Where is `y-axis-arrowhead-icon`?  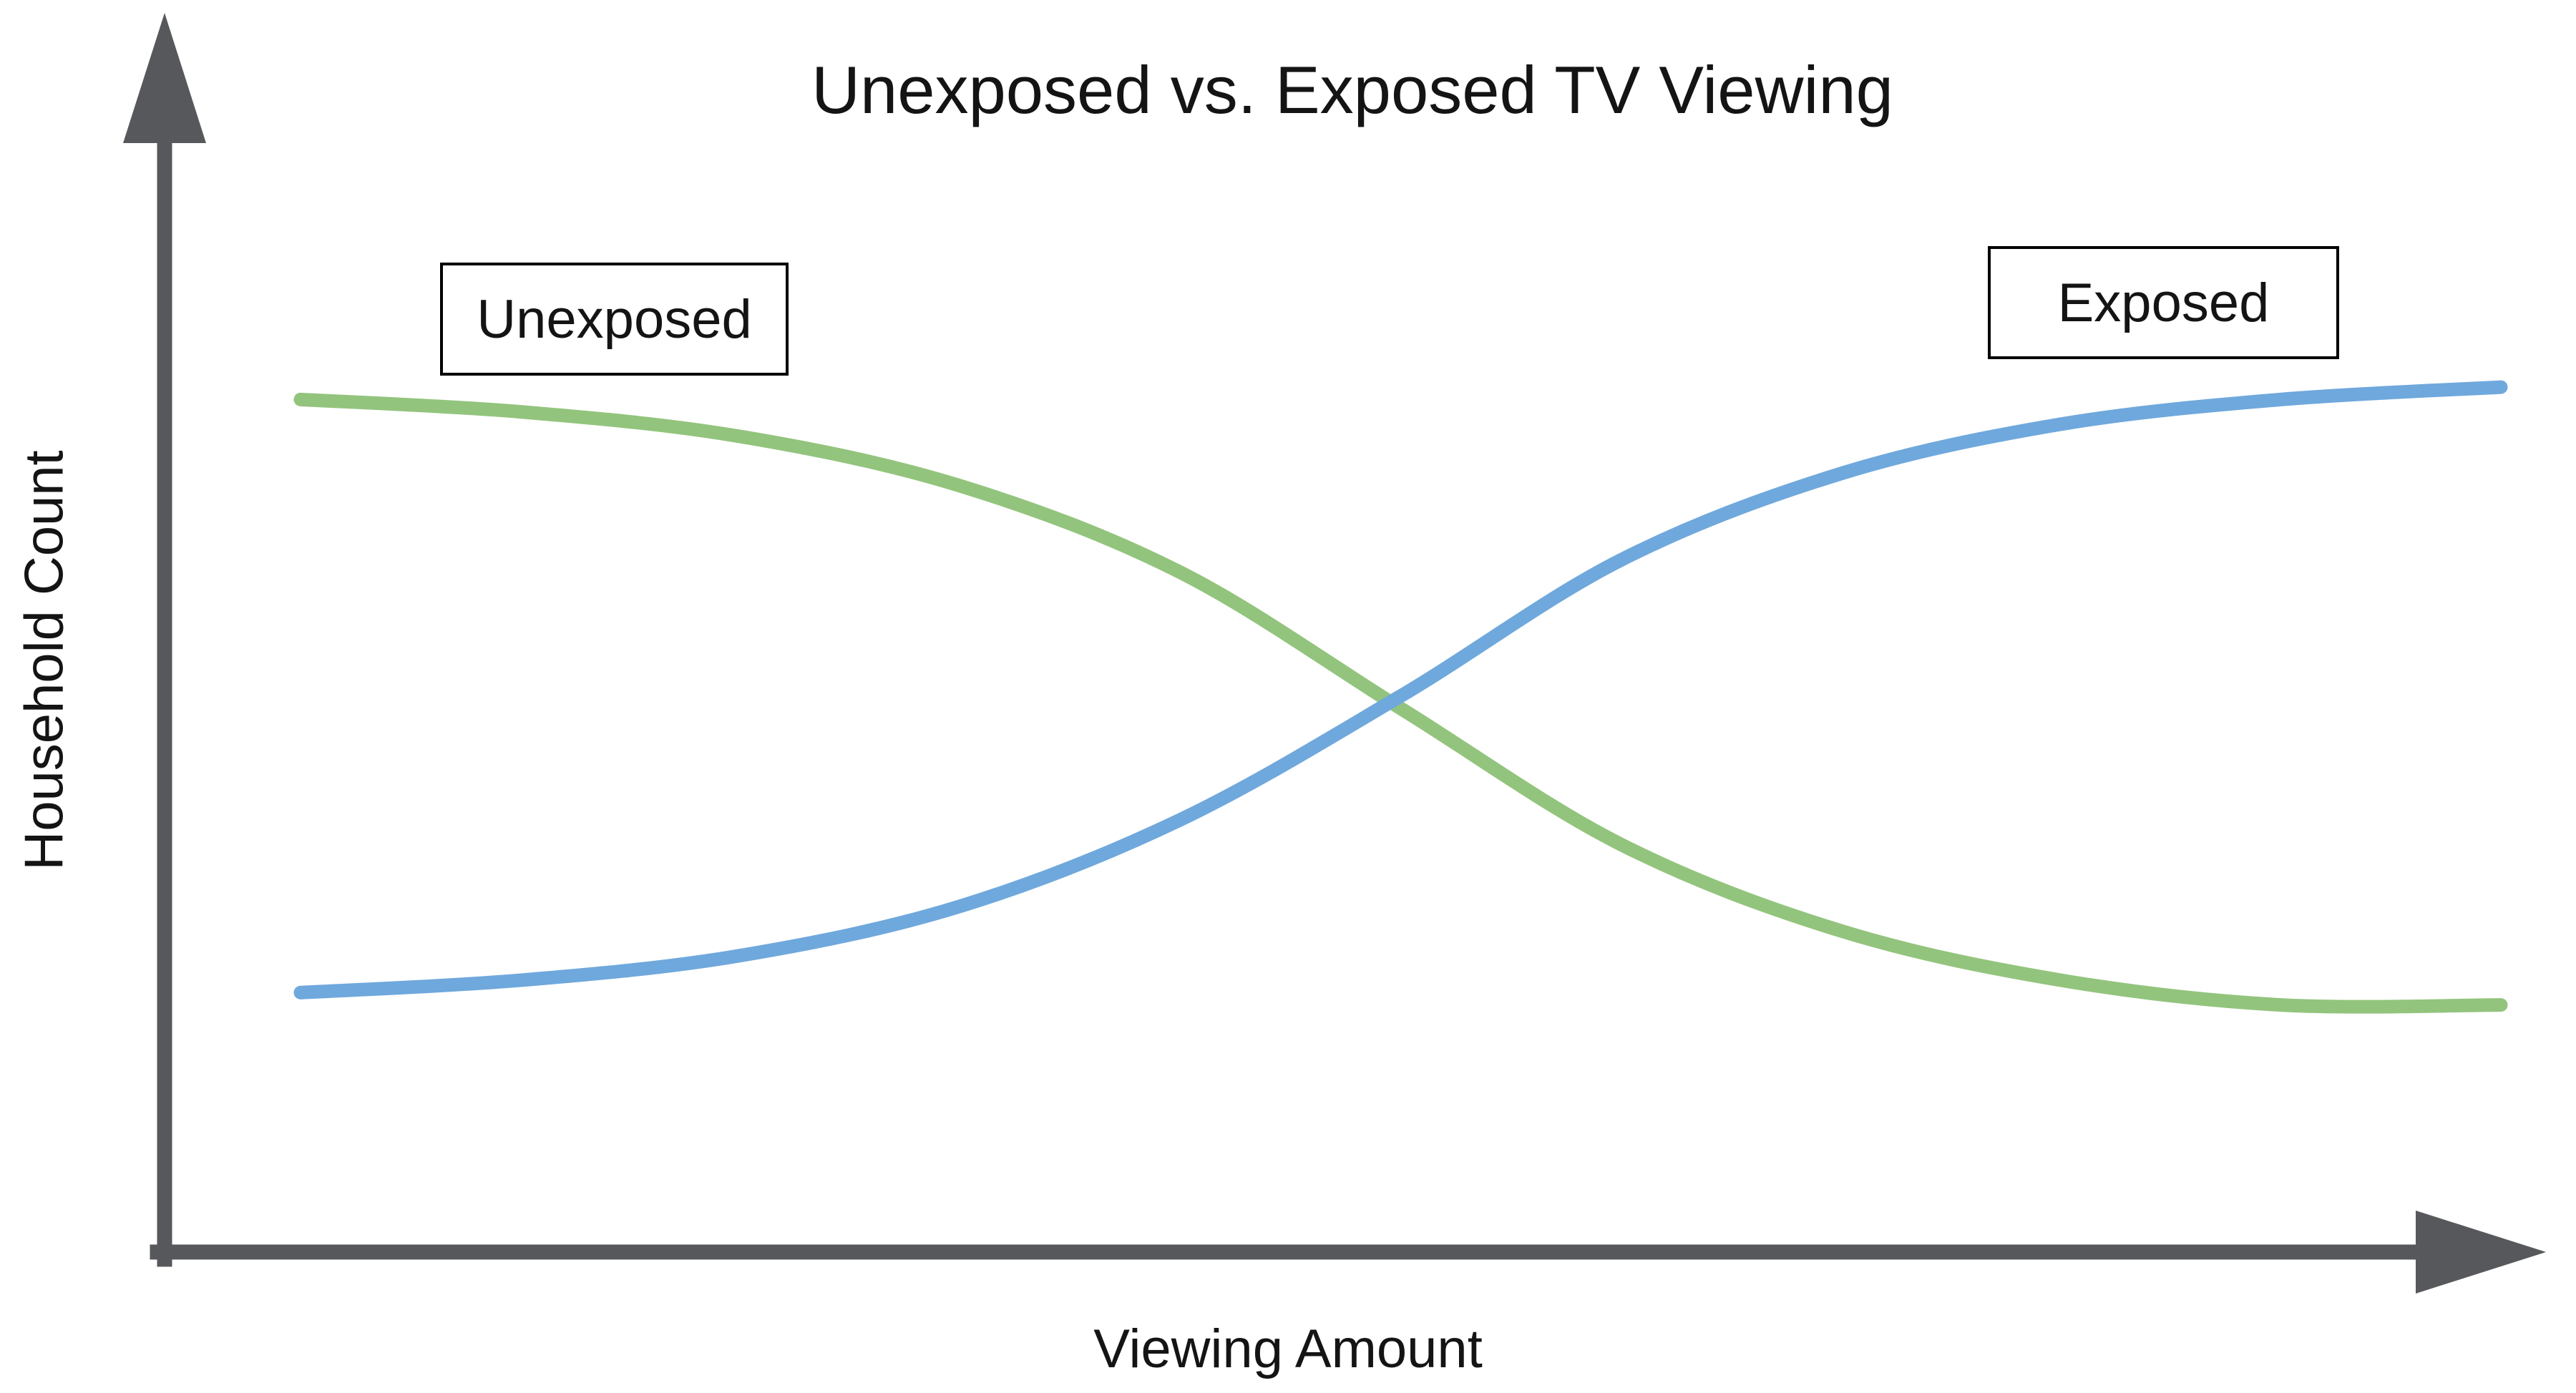
y-axis-arrowhead-icon is located at coordinates (164, 78).